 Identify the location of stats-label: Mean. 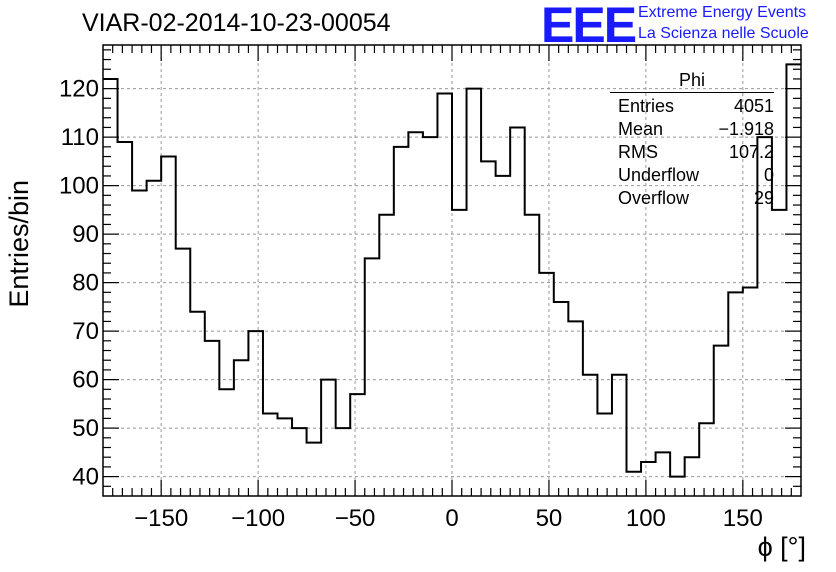
(641, 129).